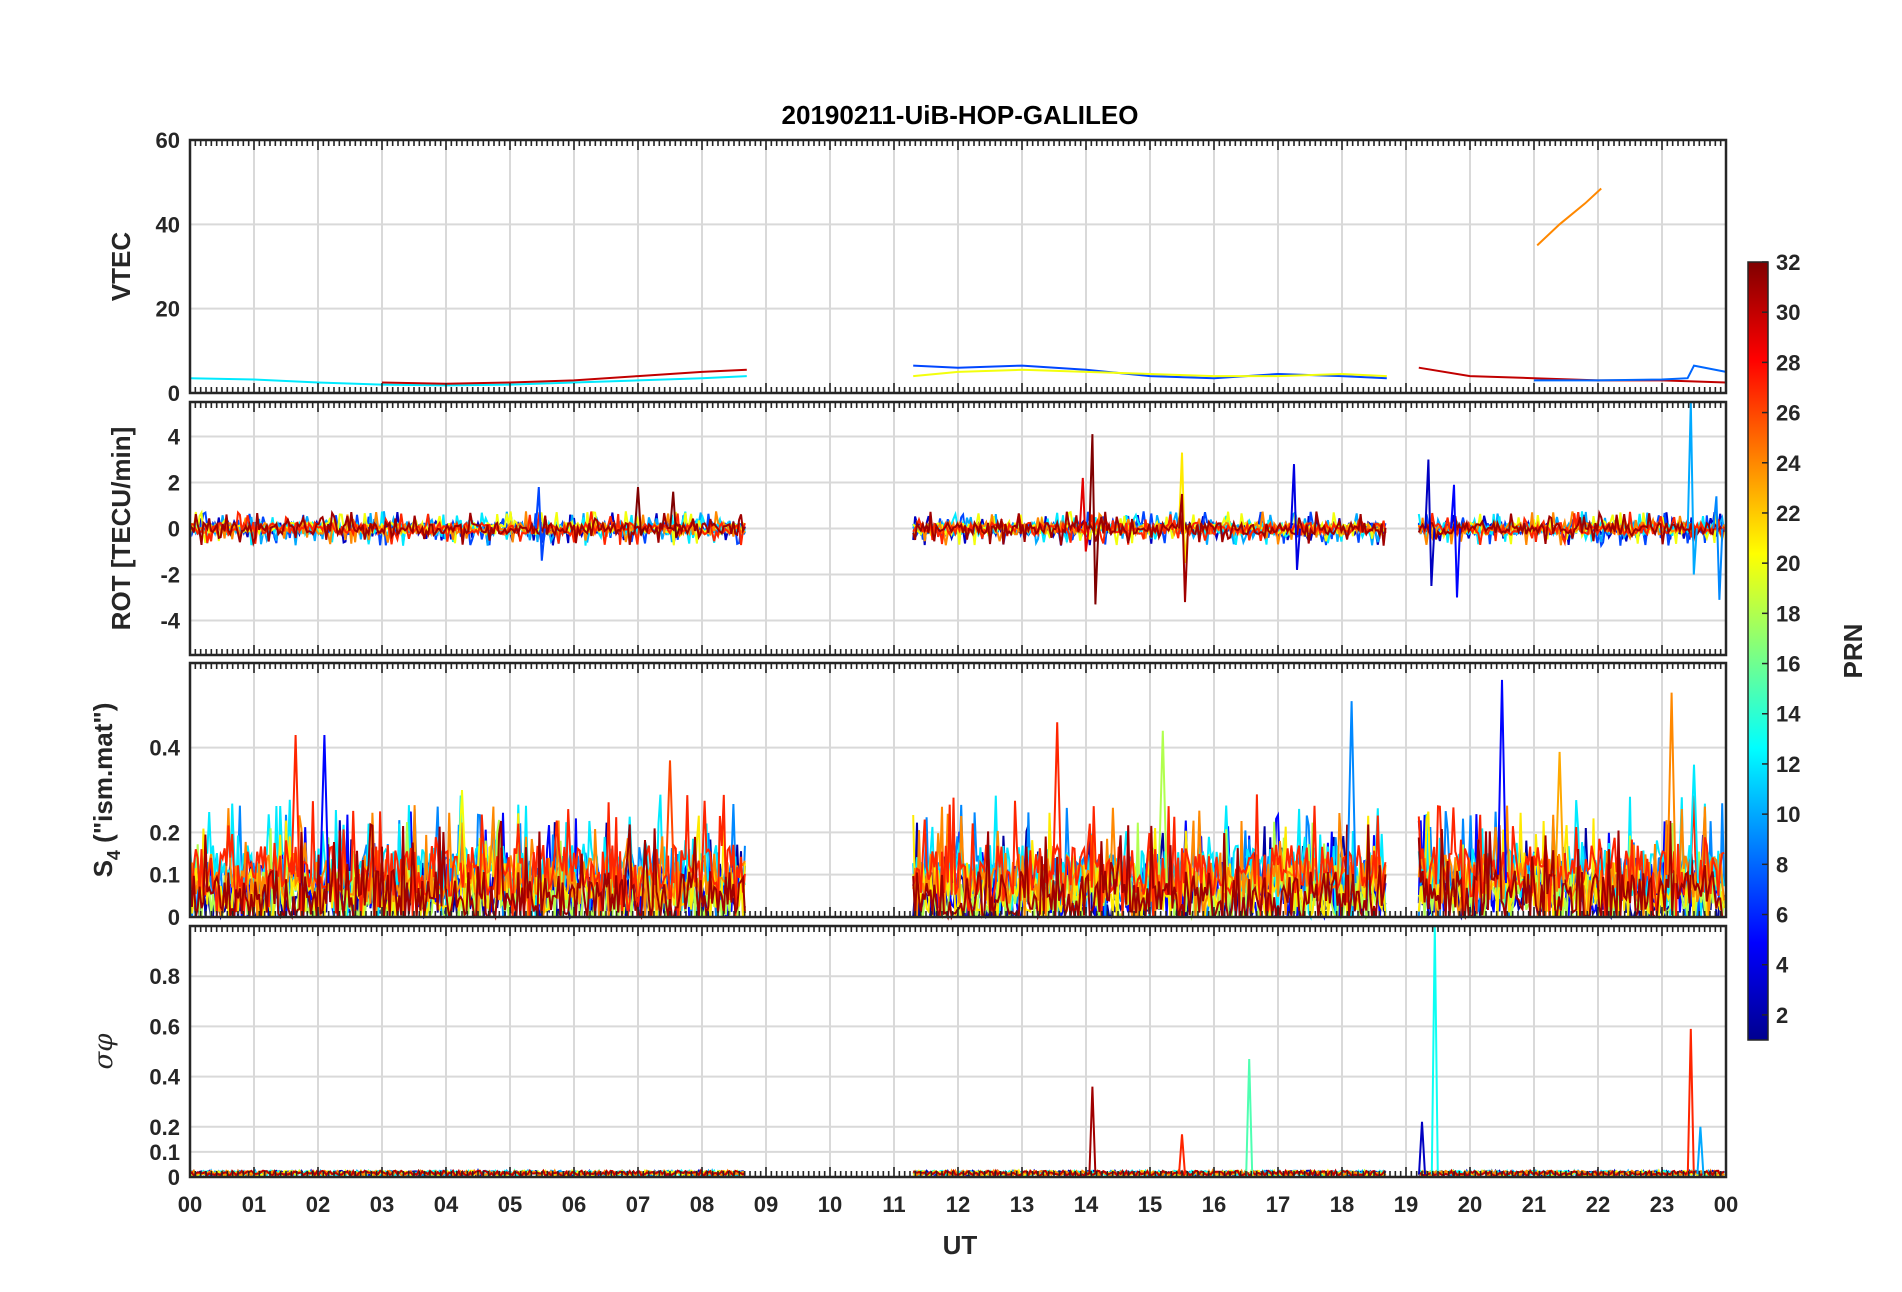 The image size is (1902, 1292). I want to click on y-axis-label: σφ, so click(104, 1051).